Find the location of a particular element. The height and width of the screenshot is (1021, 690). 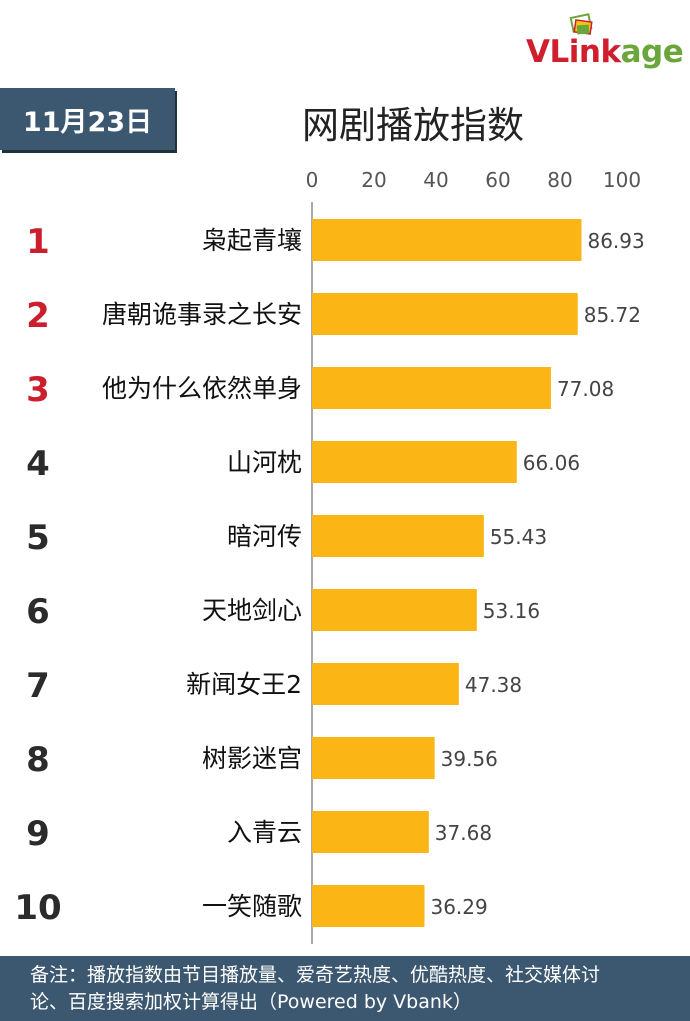

rank-number: 2 is located at coordinates (38, 316).